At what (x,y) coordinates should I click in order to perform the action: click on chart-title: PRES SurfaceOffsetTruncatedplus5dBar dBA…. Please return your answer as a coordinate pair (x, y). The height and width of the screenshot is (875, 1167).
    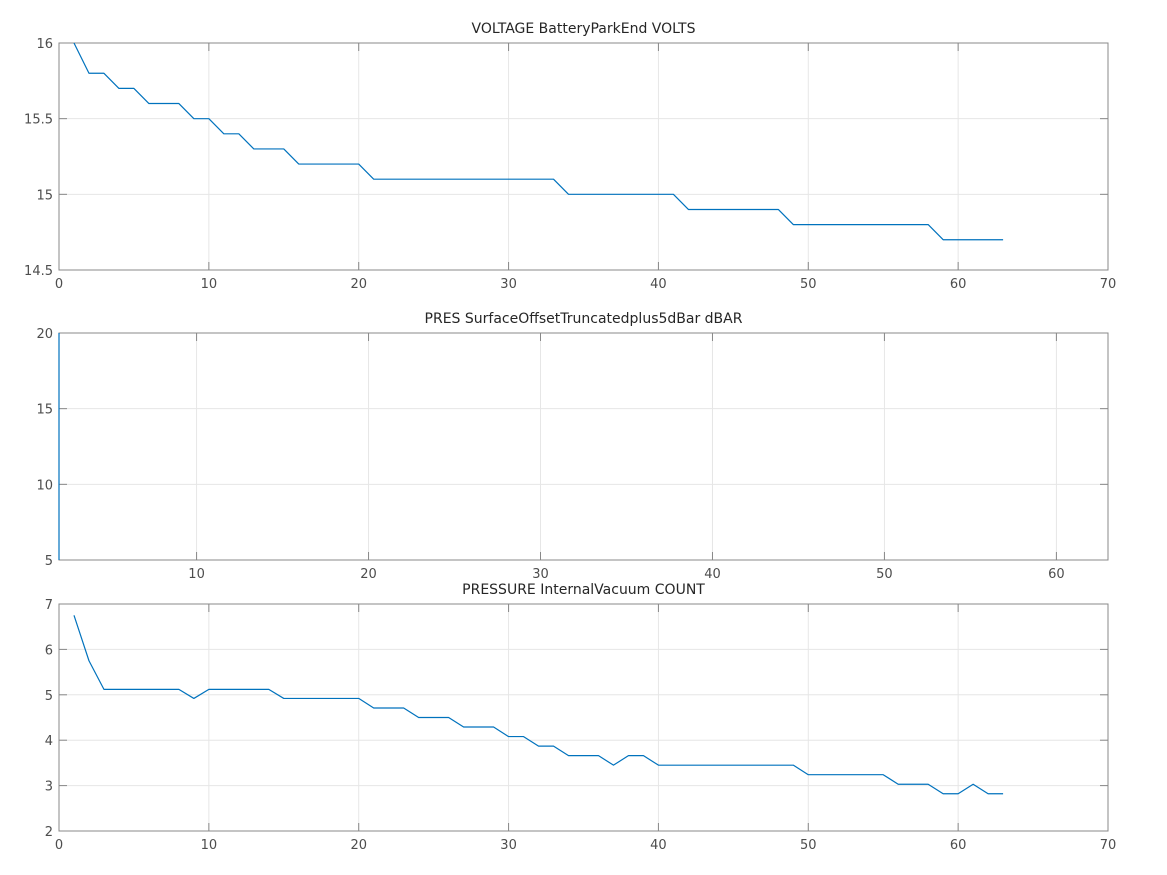
    Looking at the image, I should click on (584, 319).